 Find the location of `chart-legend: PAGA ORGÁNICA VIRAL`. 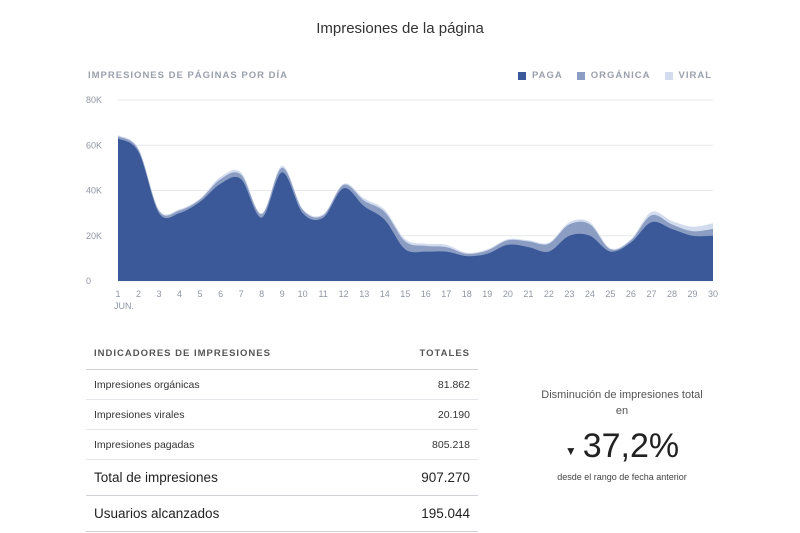

chart-legend: PAGA ORGÁNICA VIRAL is located at coordinates (615, 75).